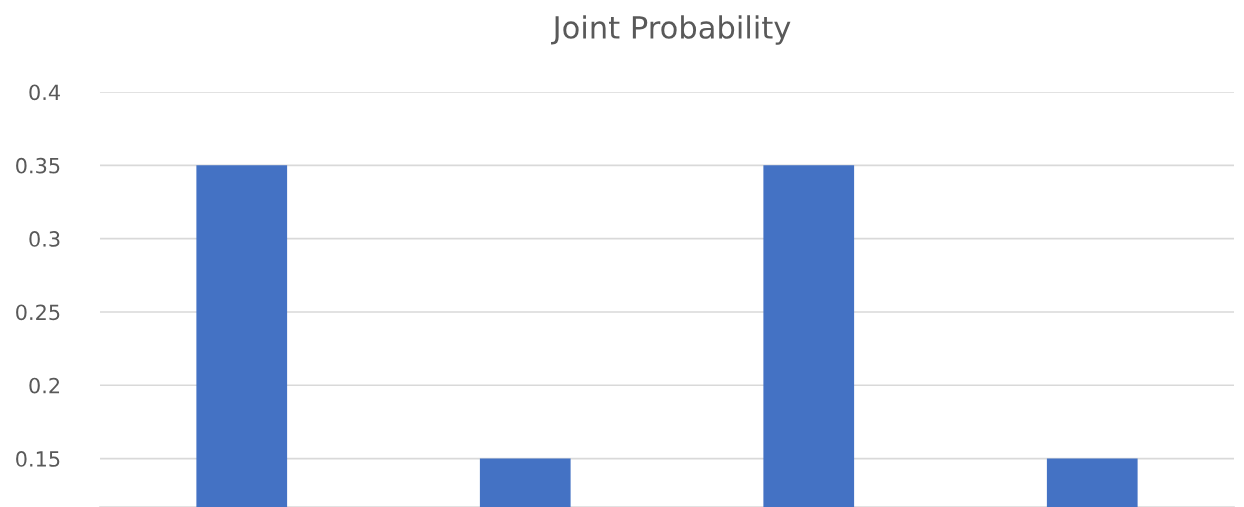 Image resolution: width=1244 pixels, height=507 pixels. I want to click on y-tick-label: 0.15, so click(38, 459).